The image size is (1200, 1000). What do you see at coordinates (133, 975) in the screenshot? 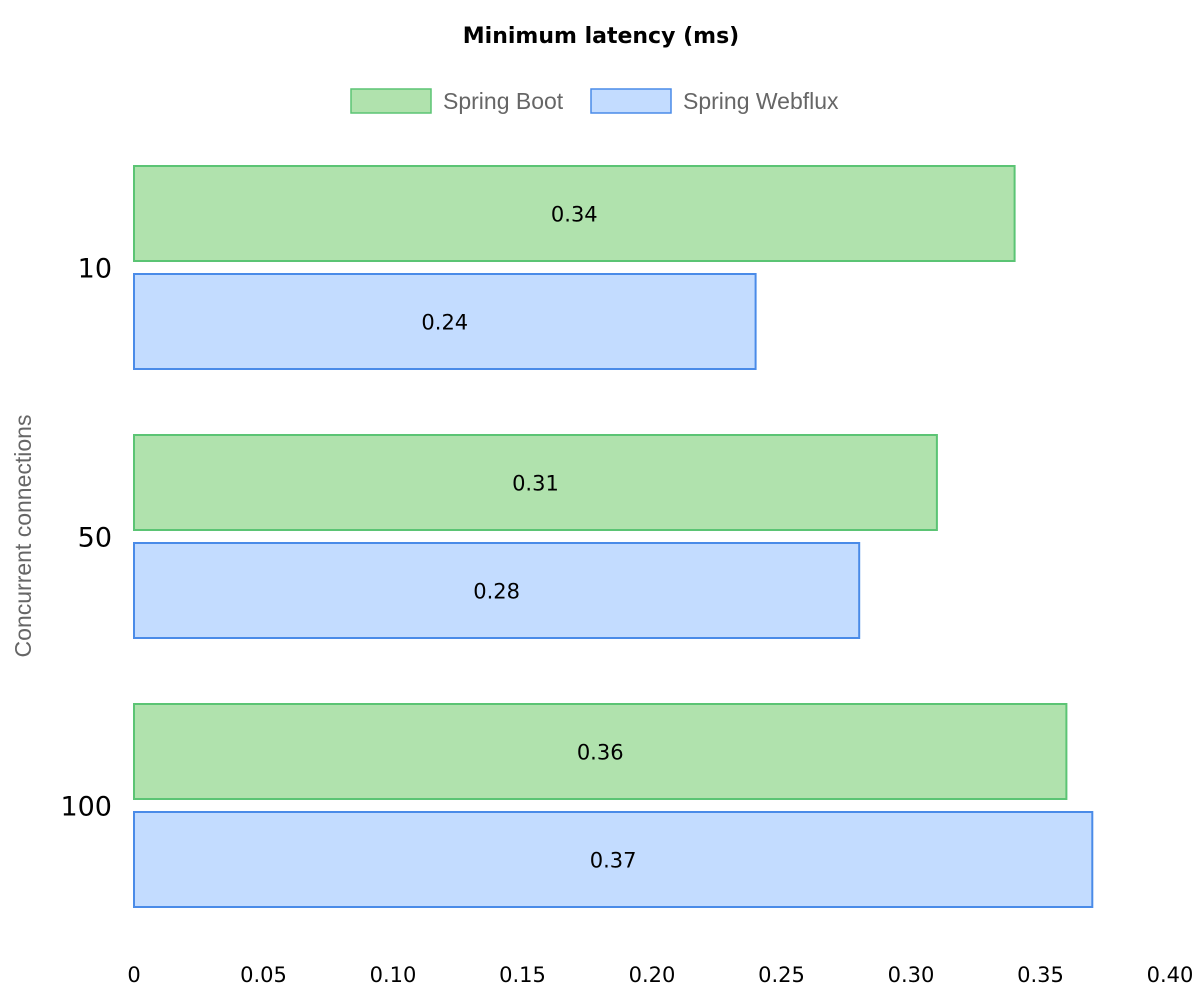
I see `x-tick-label-0: 0` at bounding box center [133, 975].